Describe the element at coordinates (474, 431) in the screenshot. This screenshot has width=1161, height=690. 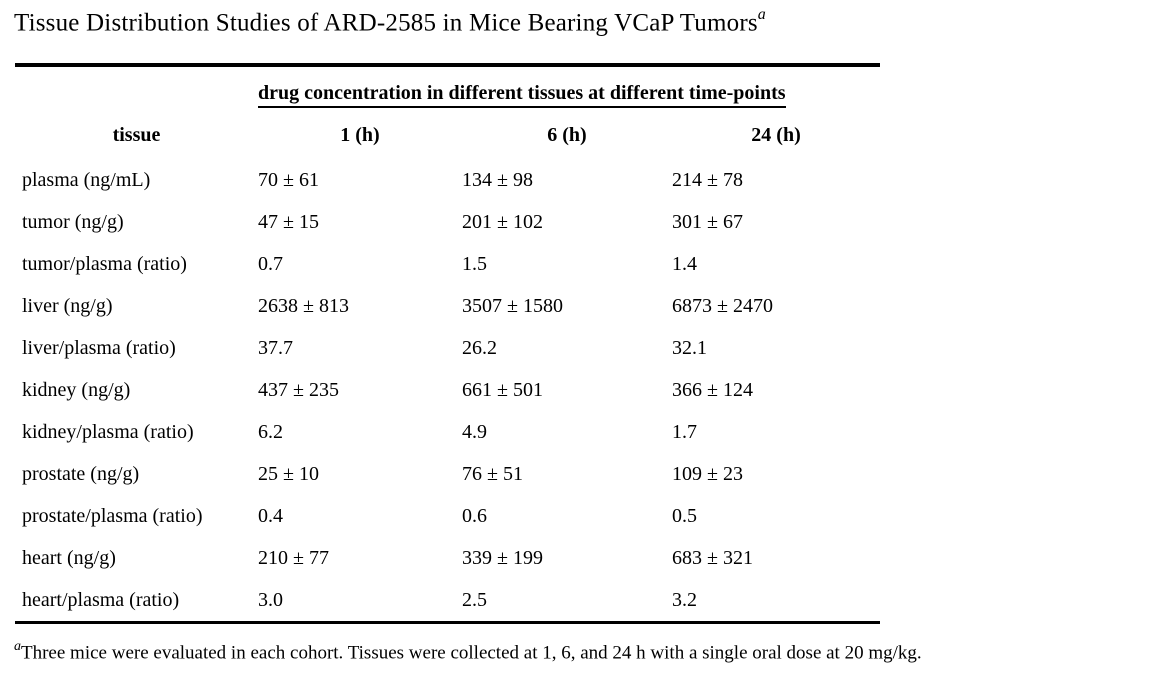
I see `value-cell: 4.9` at that location.